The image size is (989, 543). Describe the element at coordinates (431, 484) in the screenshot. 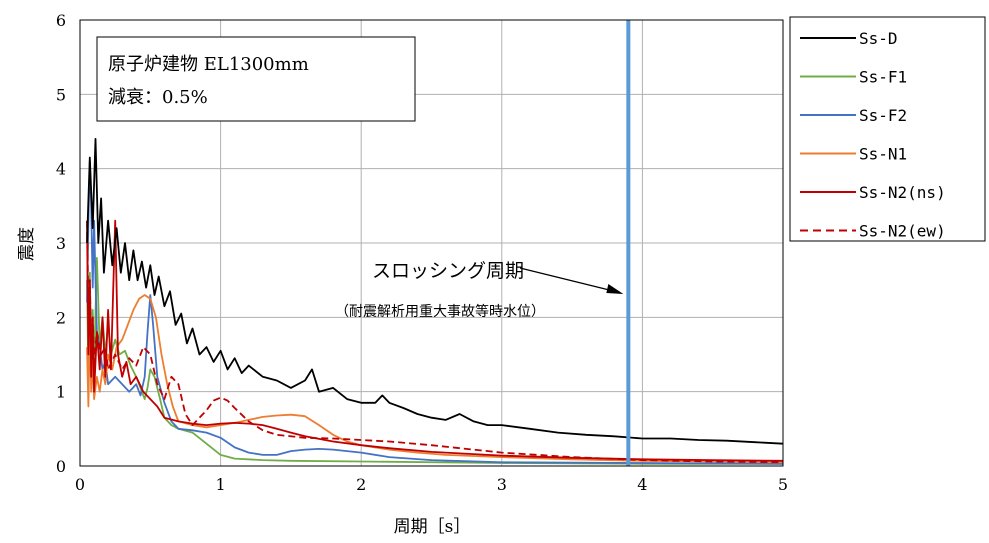

I see `x-tick-labels: 0 1 2 3 4 5` at that location.